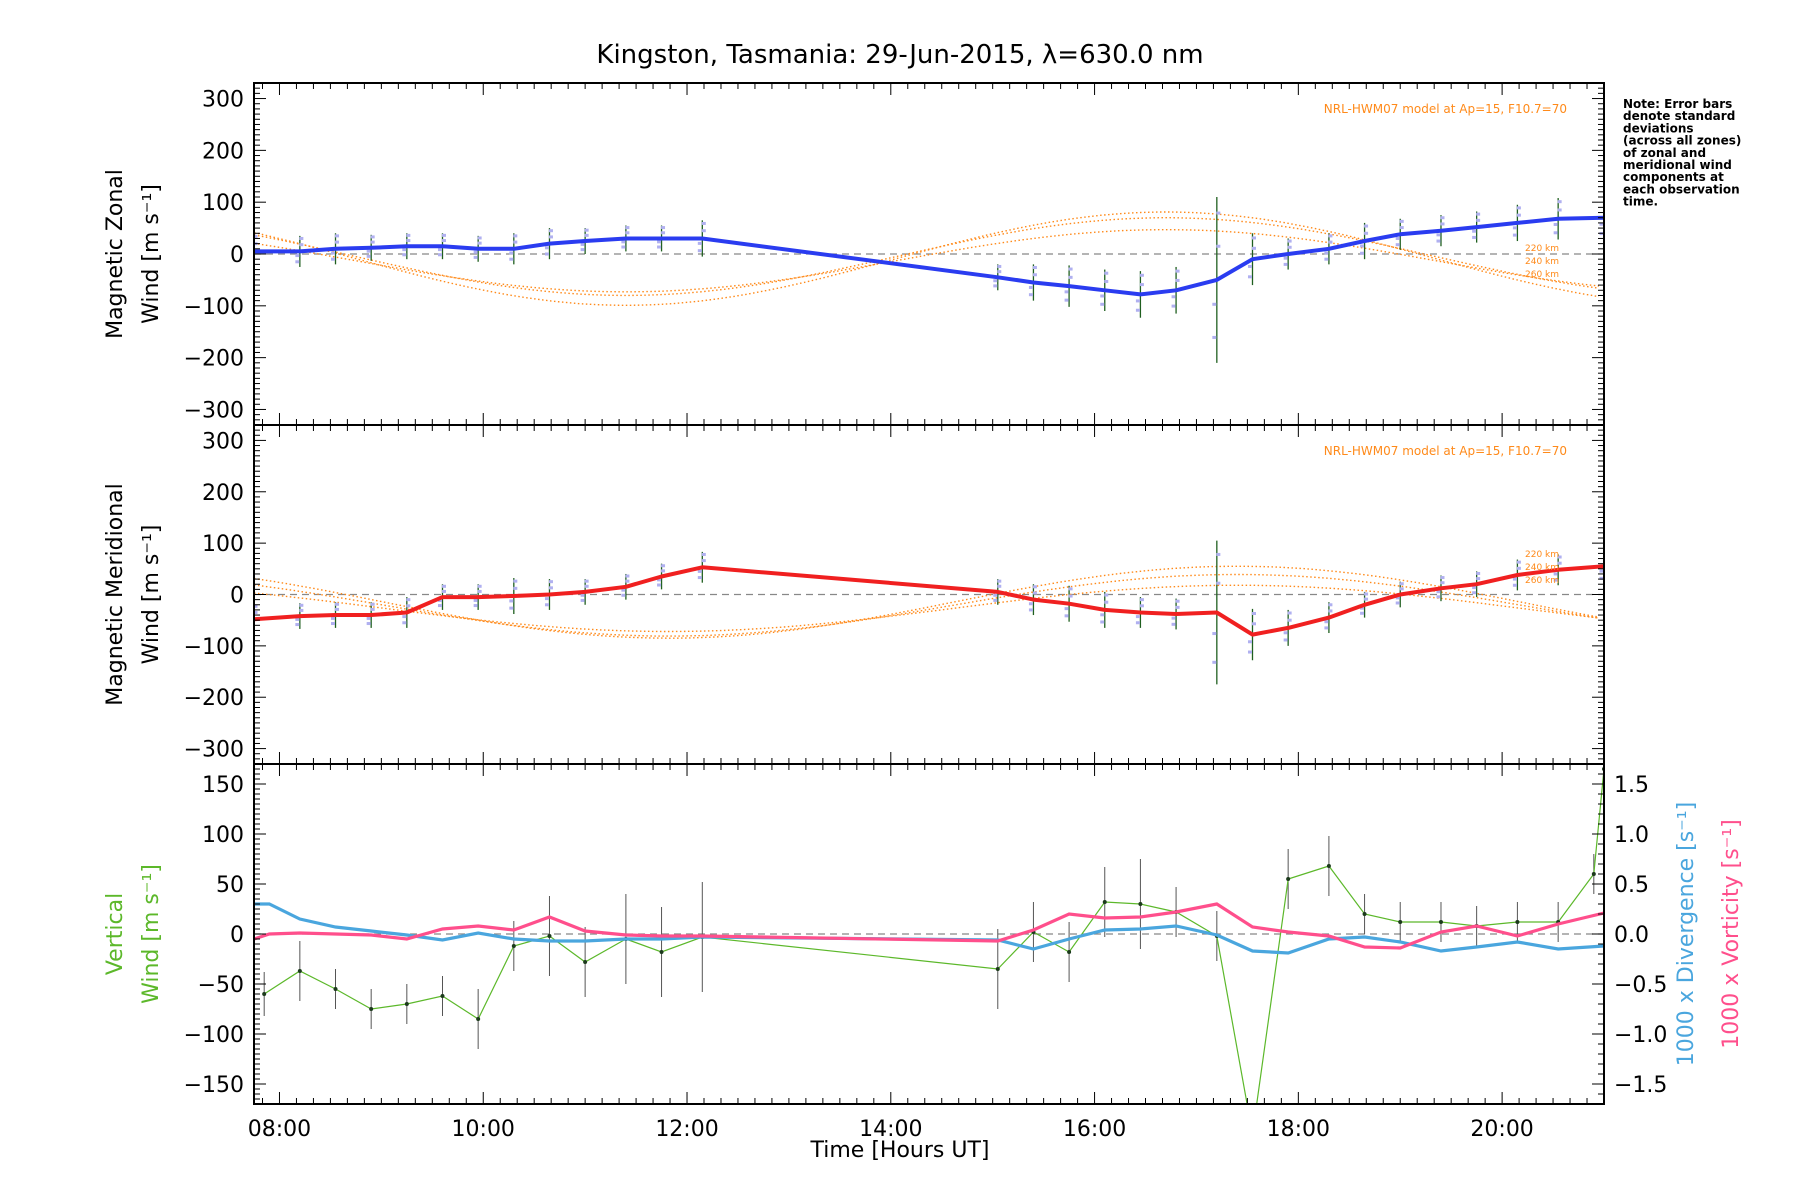 Image resolution: width=1800 pixels, height=1200 pixels. What do you see at coordinates (214, 698) in the screenshot?
I see `y-tick-label: −200` at bounding box center [214, 698].